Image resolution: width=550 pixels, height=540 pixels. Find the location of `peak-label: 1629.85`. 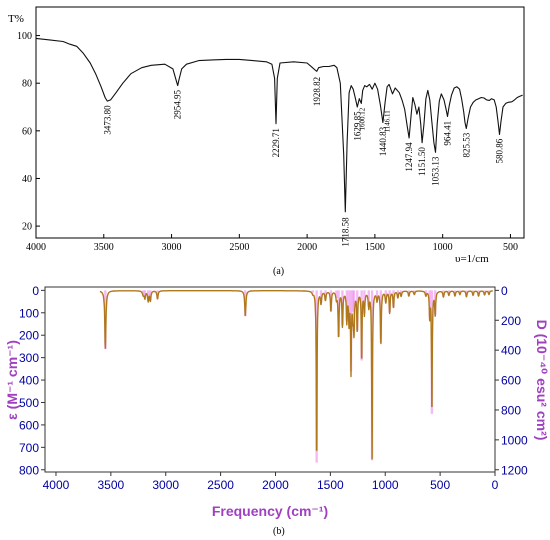

peak-label: 1629.85 is located at coordinates (357, 126).